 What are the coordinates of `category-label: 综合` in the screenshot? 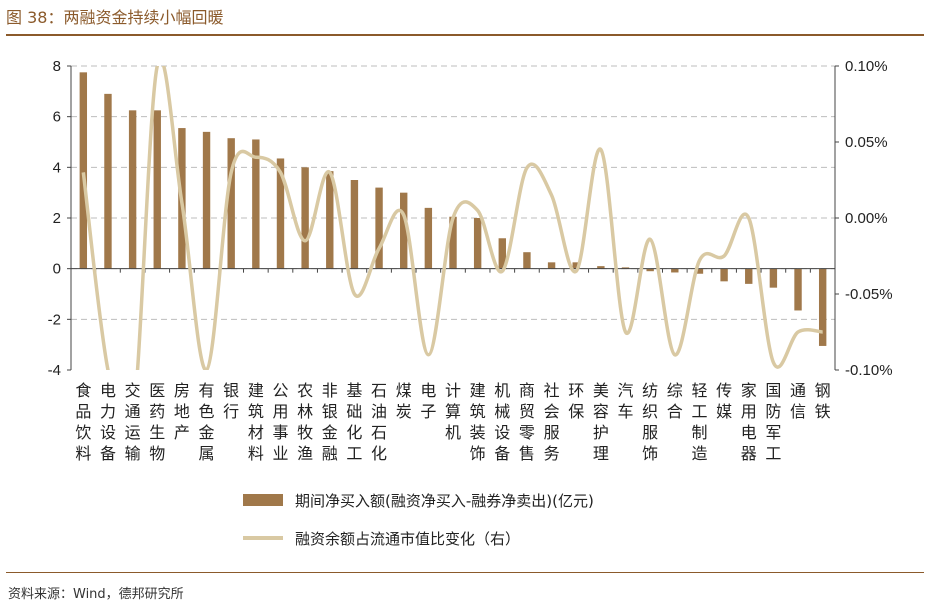 It's located at (675, 401).